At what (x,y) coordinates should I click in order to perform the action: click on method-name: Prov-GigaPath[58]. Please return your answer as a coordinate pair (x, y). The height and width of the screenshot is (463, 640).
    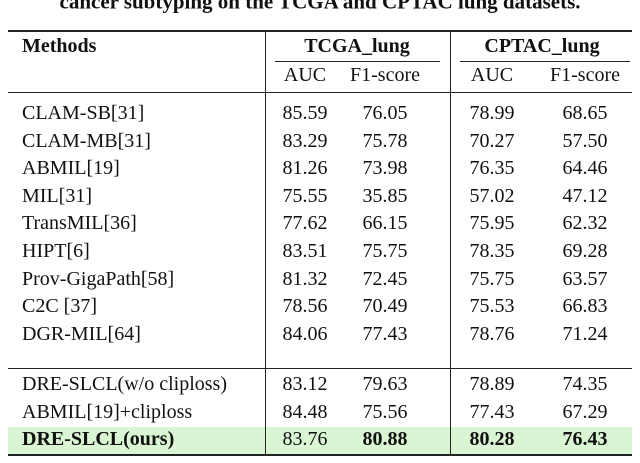
    Looking at the image, I should click on (98, 278).